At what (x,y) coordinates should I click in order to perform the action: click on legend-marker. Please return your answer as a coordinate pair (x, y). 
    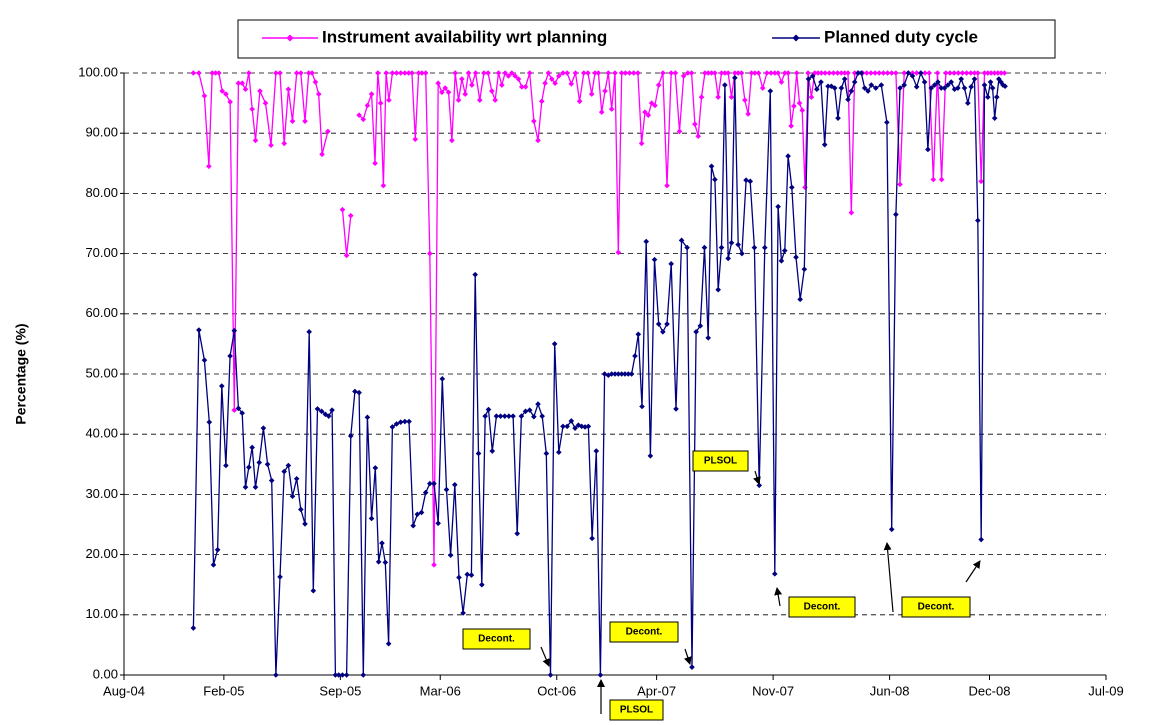
    Looking at the image, I should click on (290, 38).